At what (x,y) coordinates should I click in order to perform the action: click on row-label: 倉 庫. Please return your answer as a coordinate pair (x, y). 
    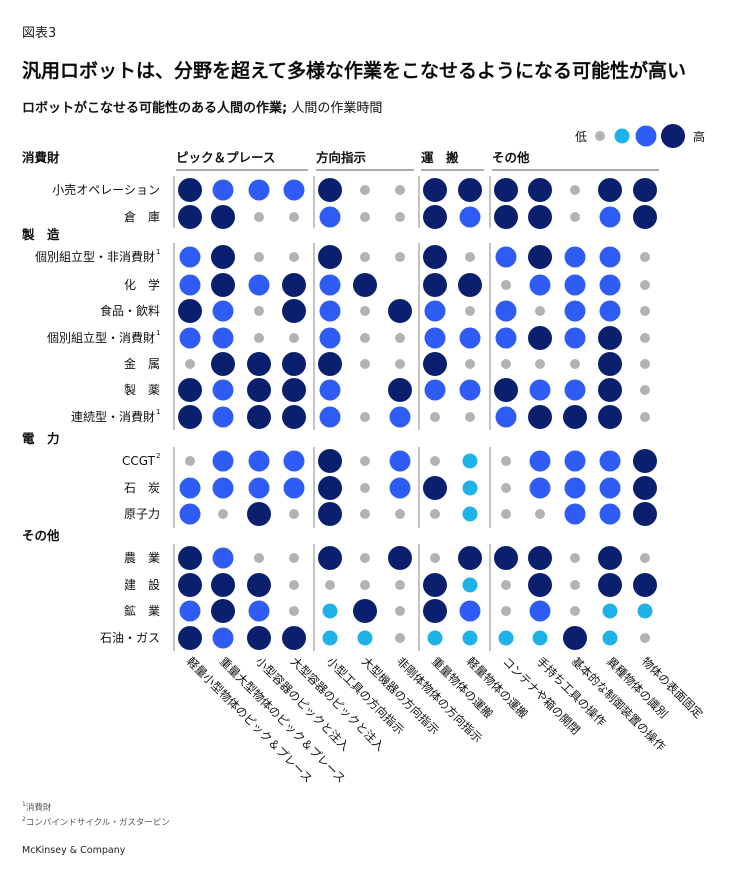
    Looking at the image, I should click on (142, 216).